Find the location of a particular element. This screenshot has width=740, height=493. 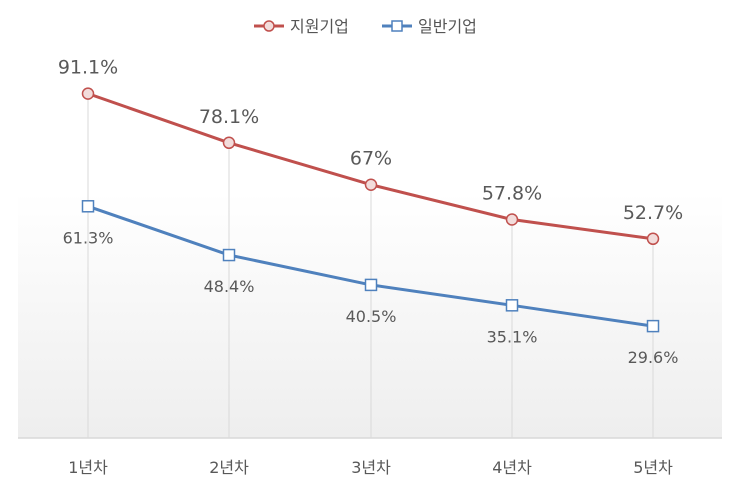

data-label-series-2-2: 48.4% is located at coordinates (229, 286).